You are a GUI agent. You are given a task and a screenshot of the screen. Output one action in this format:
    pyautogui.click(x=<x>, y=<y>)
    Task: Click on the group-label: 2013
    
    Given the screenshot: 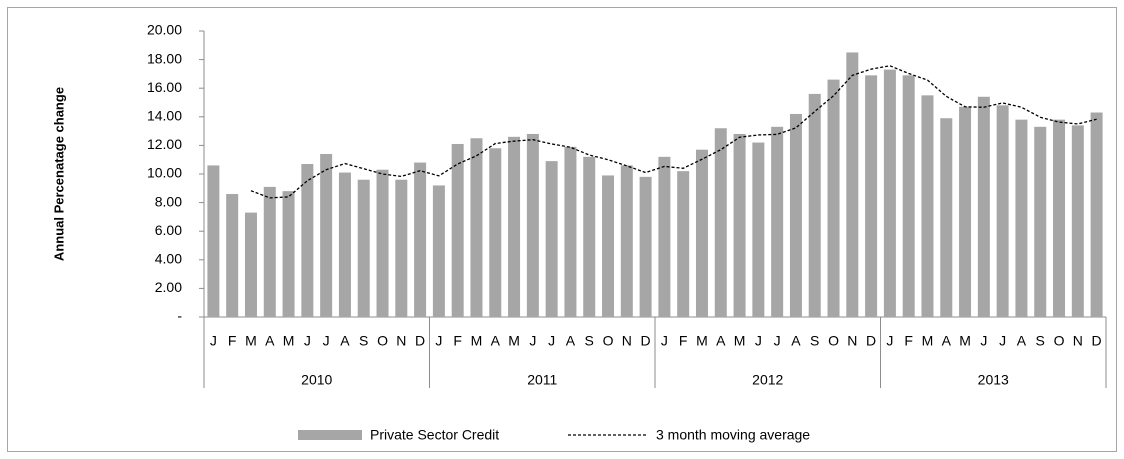 What is the action you would take?
    pyautogui.click(x=993, y=380)
    